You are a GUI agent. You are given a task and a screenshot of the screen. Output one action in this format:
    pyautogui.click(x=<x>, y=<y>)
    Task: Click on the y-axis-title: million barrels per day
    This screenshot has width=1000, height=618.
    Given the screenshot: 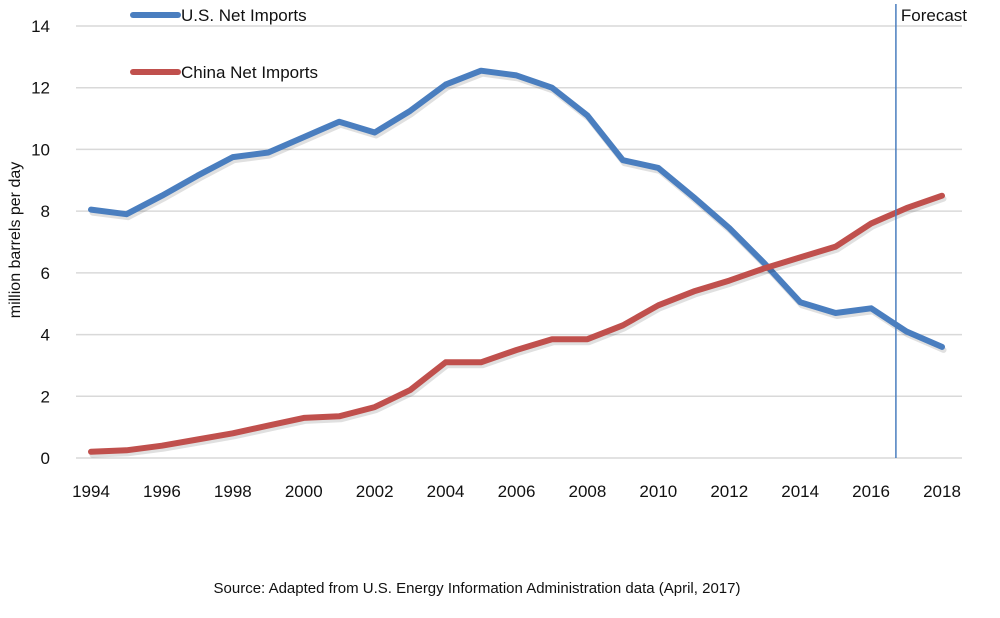 What is the action you would take?
    pyautogui.click(x=15, y=240)
    